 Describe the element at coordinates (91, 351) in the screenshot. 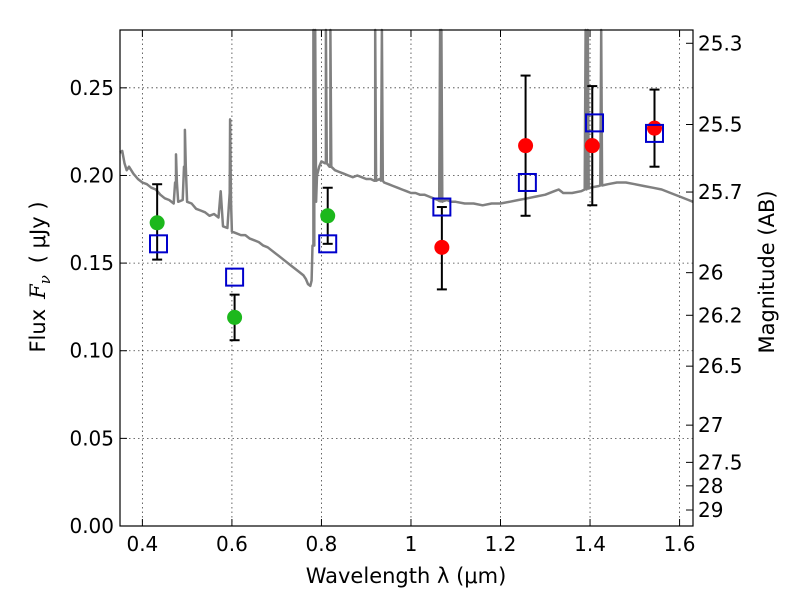

I see `y-tick-label: 0.10` at that location.